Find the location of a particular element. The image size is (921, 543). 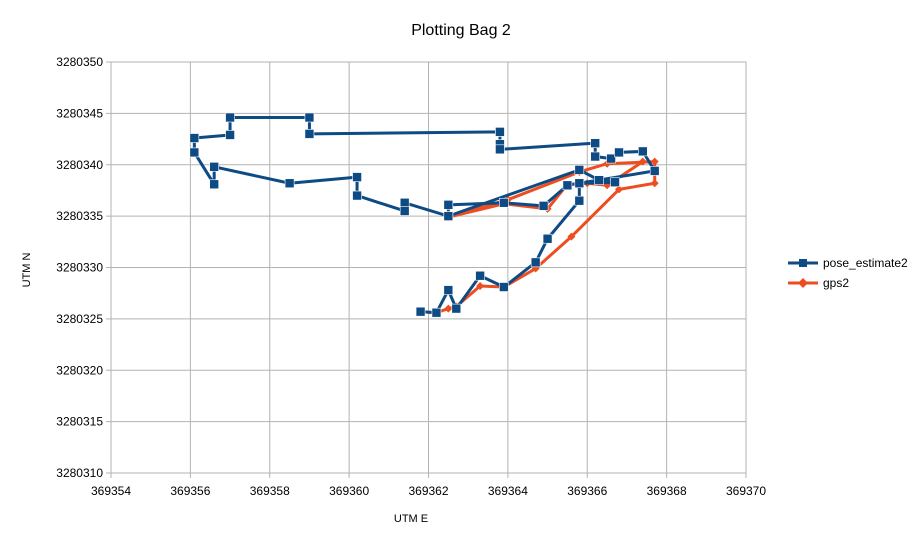

y-tick-label: 3280330 is located at coordinates (79, 268).